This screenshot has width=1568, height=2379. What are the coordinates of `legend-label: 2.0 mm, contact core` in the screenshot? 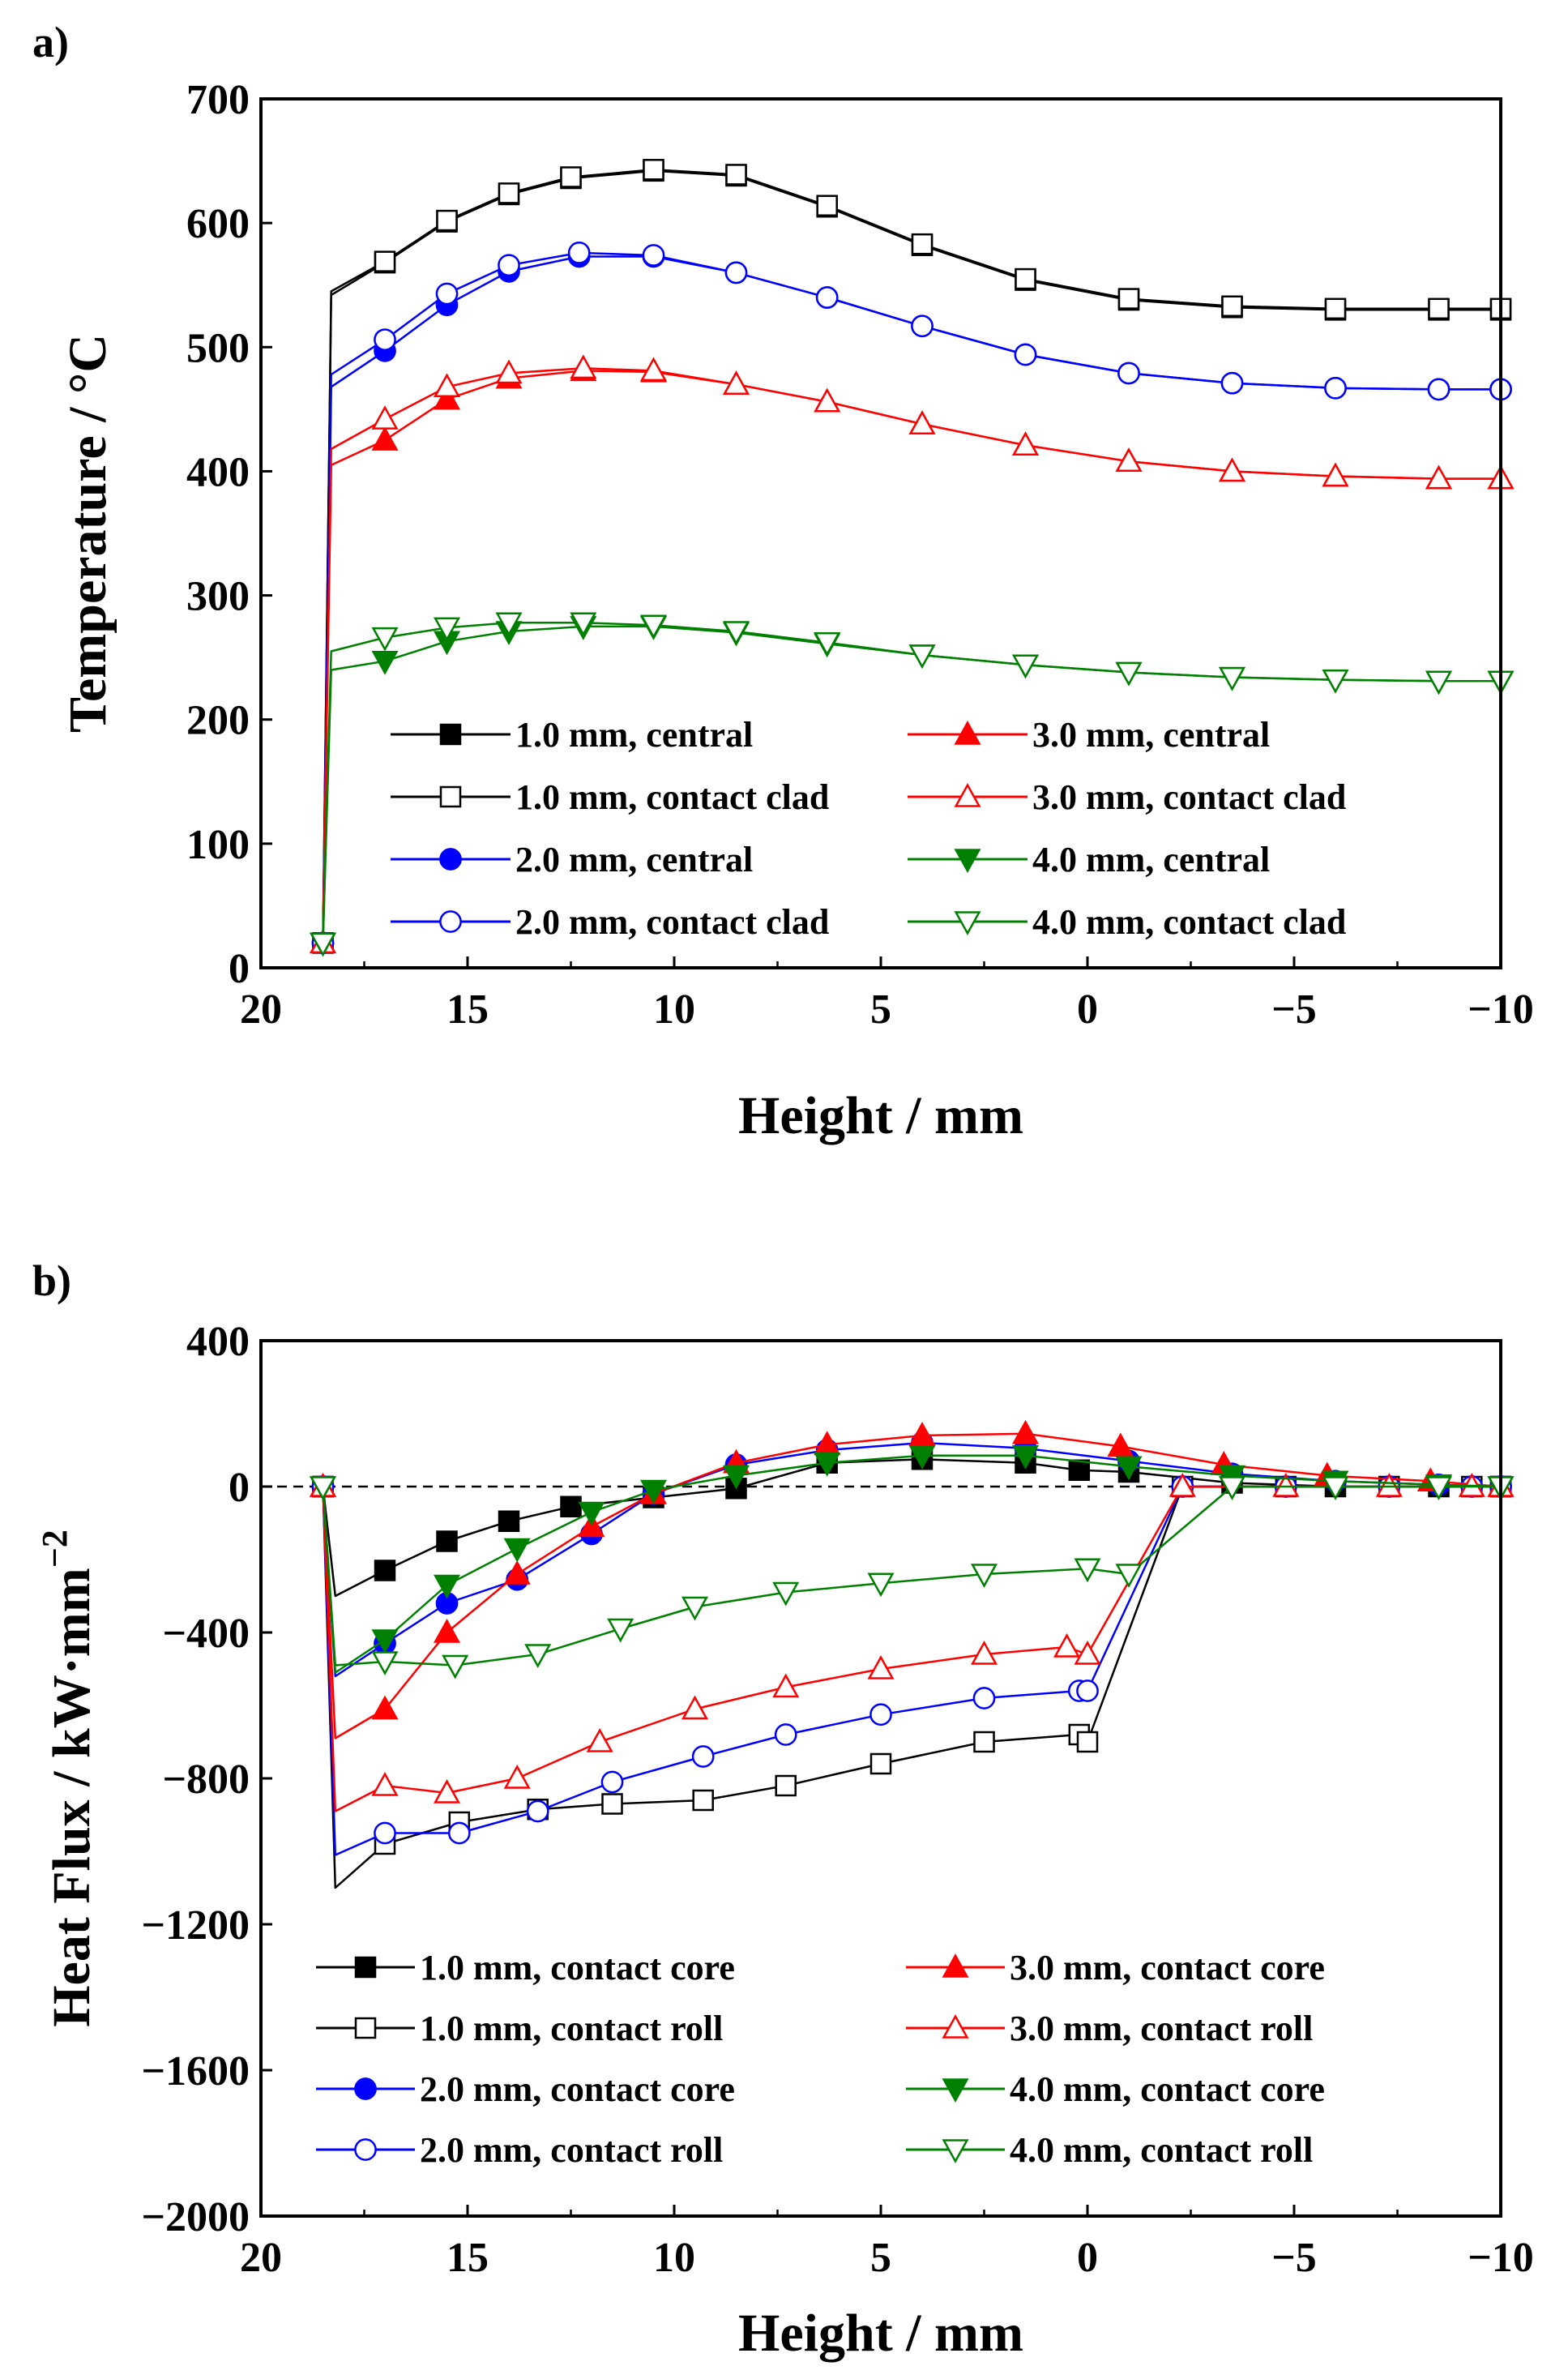 It's located at (578, 2089).